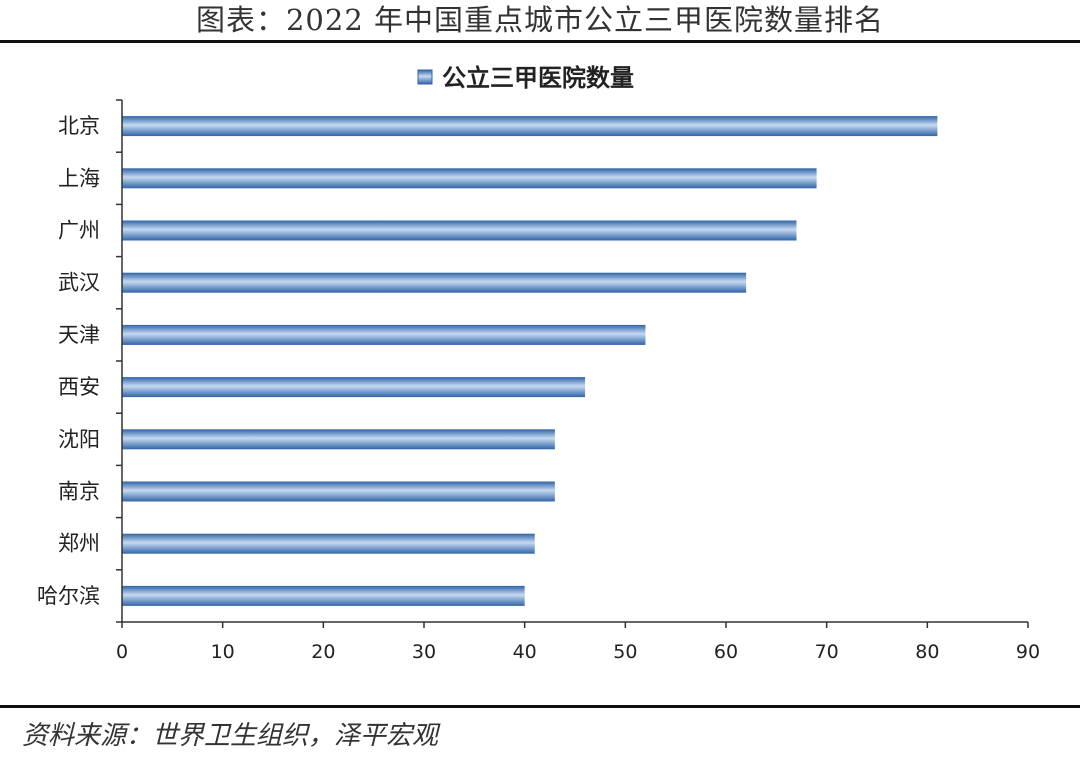 This screenshot has height=762, width=1080. Describe the element at coordinates (230, 736) in the screenshot. I see `source-note: 资料来源：世界卫生组织，泽平宏观` at that location.